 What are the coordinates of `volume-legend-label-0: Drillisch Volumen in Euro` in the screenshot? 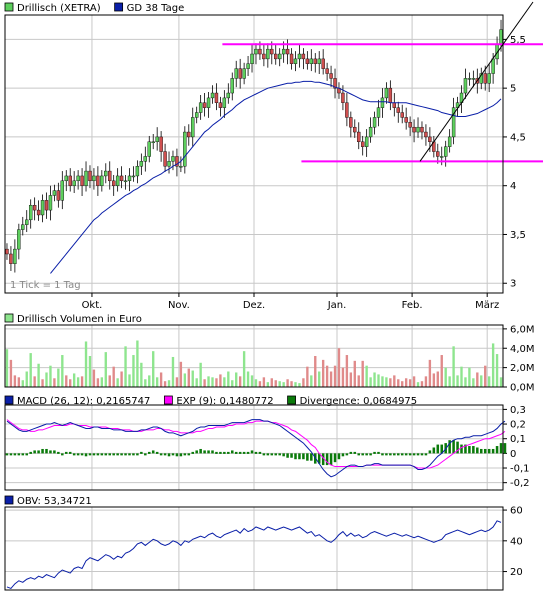 It's located at (79, 319).